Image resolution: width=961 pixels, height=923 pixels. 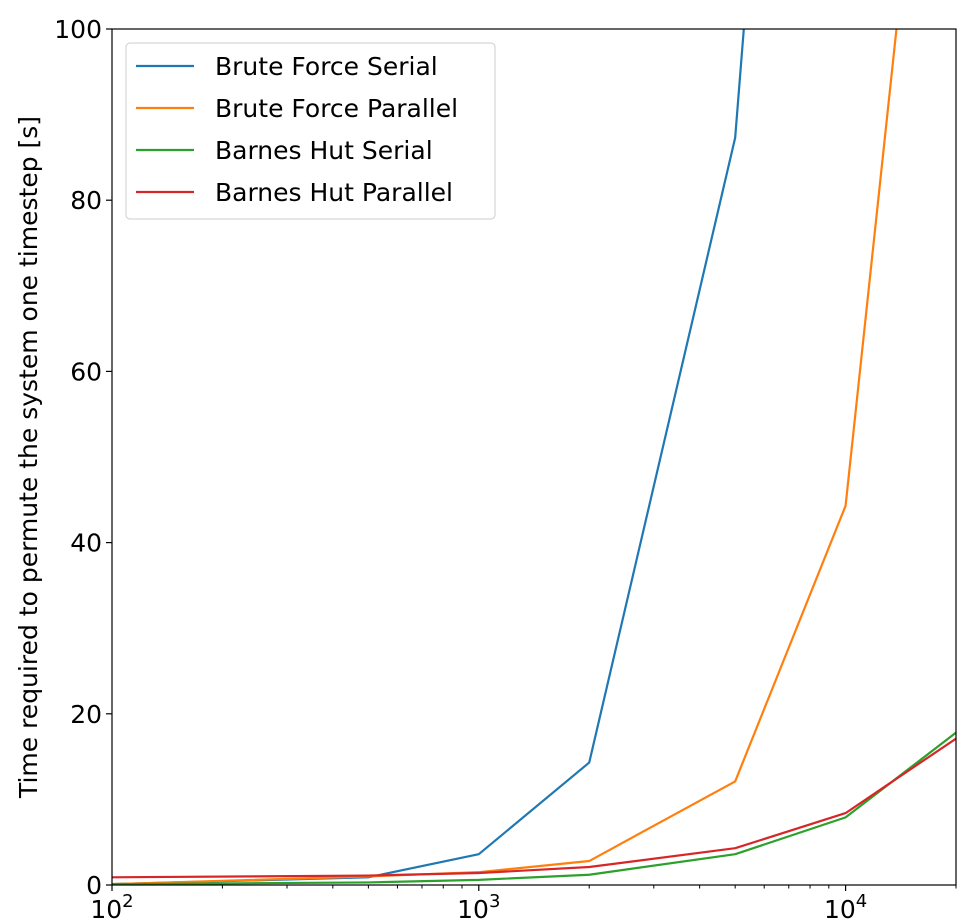 What do you see at coordinates (336, 108) in the screenshot?
I see `legend-label: Brute Force Parallel` at bounding box center [336, 108].